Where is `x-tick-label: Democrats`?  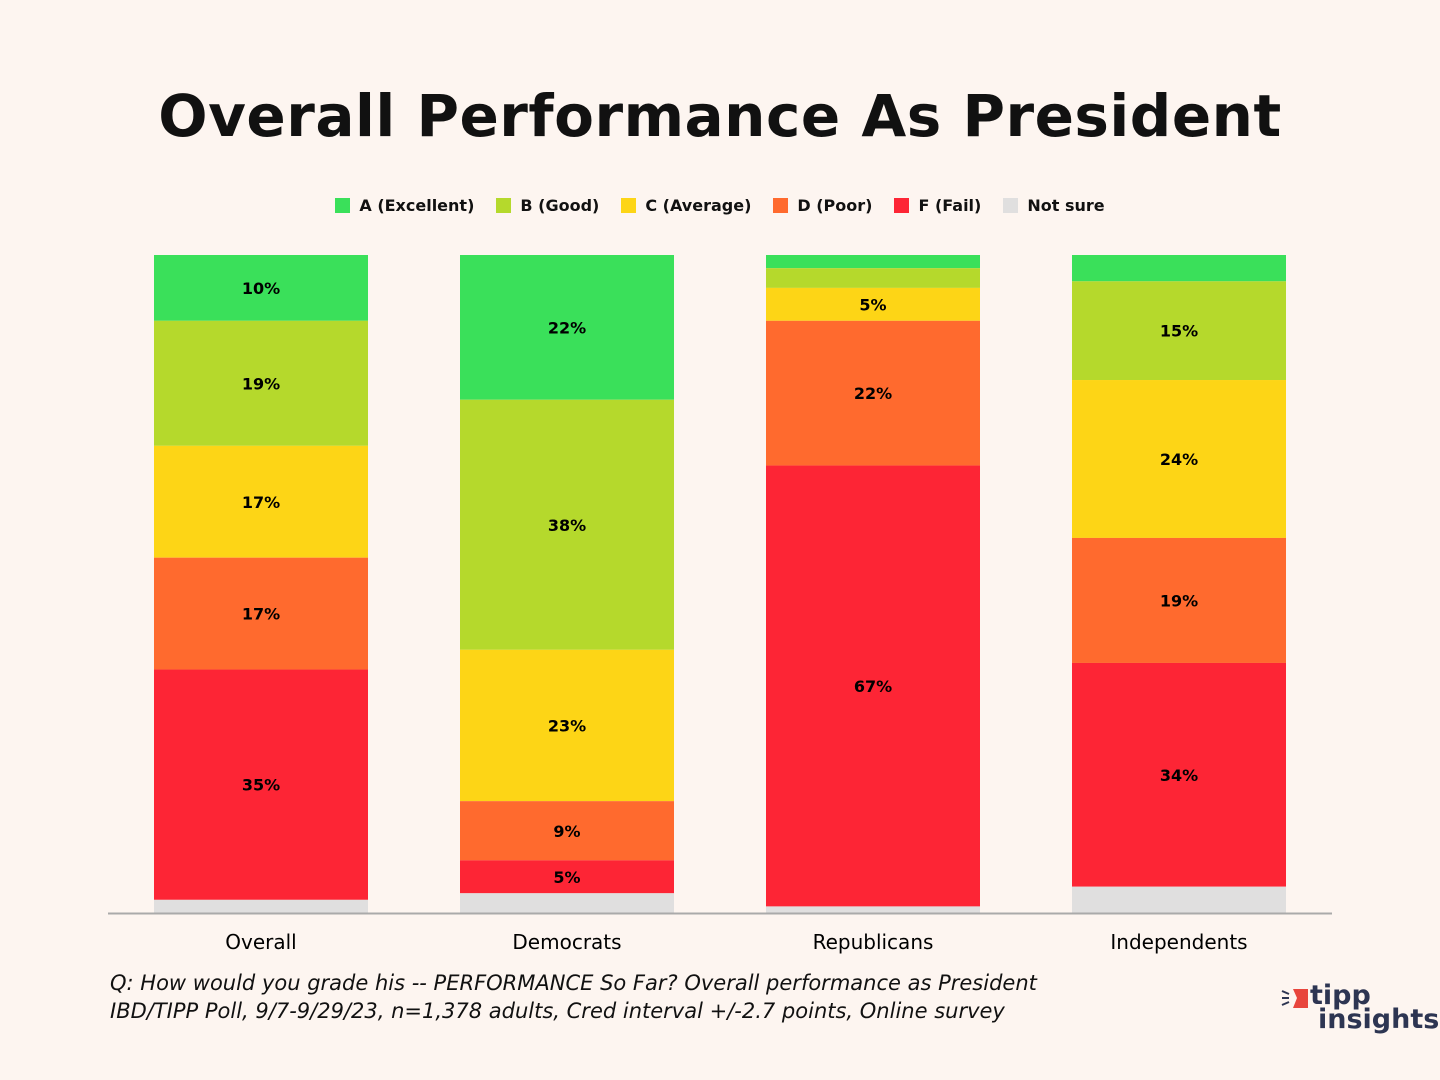 x-tick-label: Democrats is located at coordinates (566, 942).